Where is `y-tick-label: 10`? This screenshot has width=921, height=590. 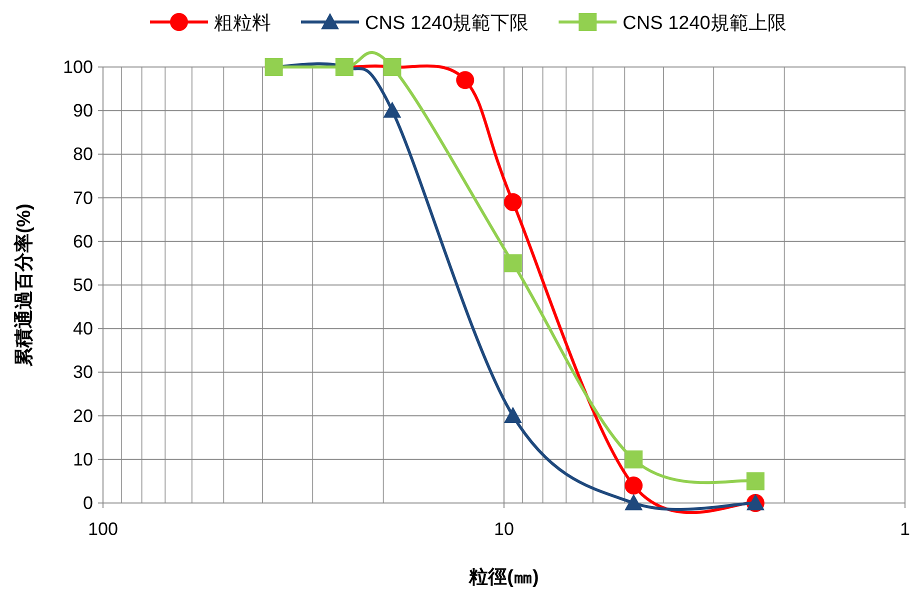
y-tick-label: 10 is located at coordinates (82, 459).